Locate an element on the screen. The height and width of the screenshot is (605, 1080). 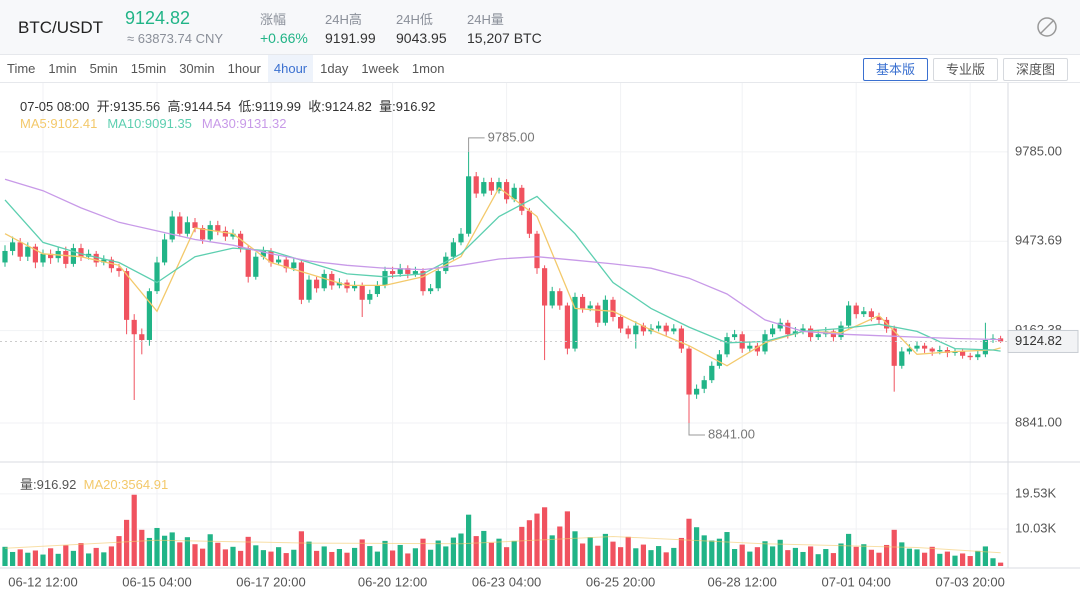
interval-tab: 1day is located at coordinates (334, 68).